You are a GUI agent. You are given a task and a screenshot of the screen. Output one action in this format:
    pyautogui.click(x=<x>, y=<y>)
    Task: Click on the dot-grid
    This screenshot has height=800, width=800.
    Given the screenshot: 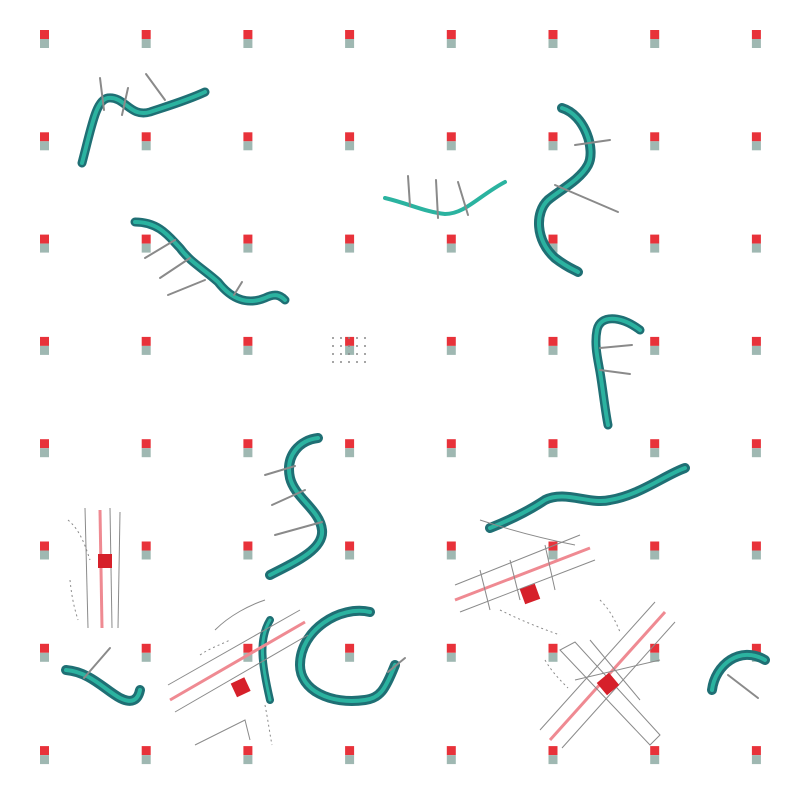 What is the action you would take?
    pyautogui.click(x=349, y=350)
    